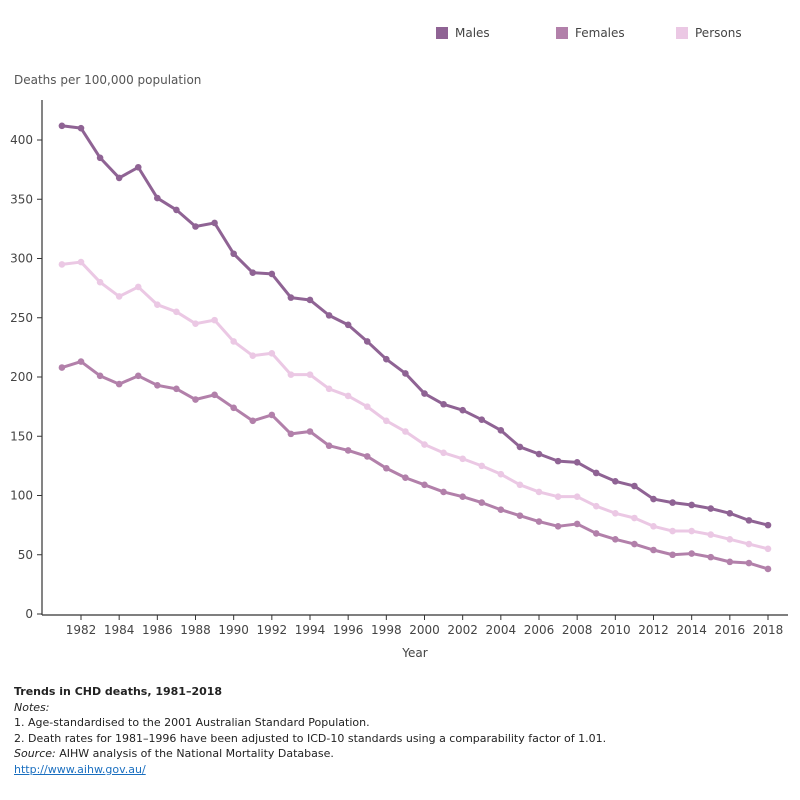  What do you see at coordinates (463, 33) in the screenshot?
I see `legend-item-males: Males` at bounding box center [463, 33].